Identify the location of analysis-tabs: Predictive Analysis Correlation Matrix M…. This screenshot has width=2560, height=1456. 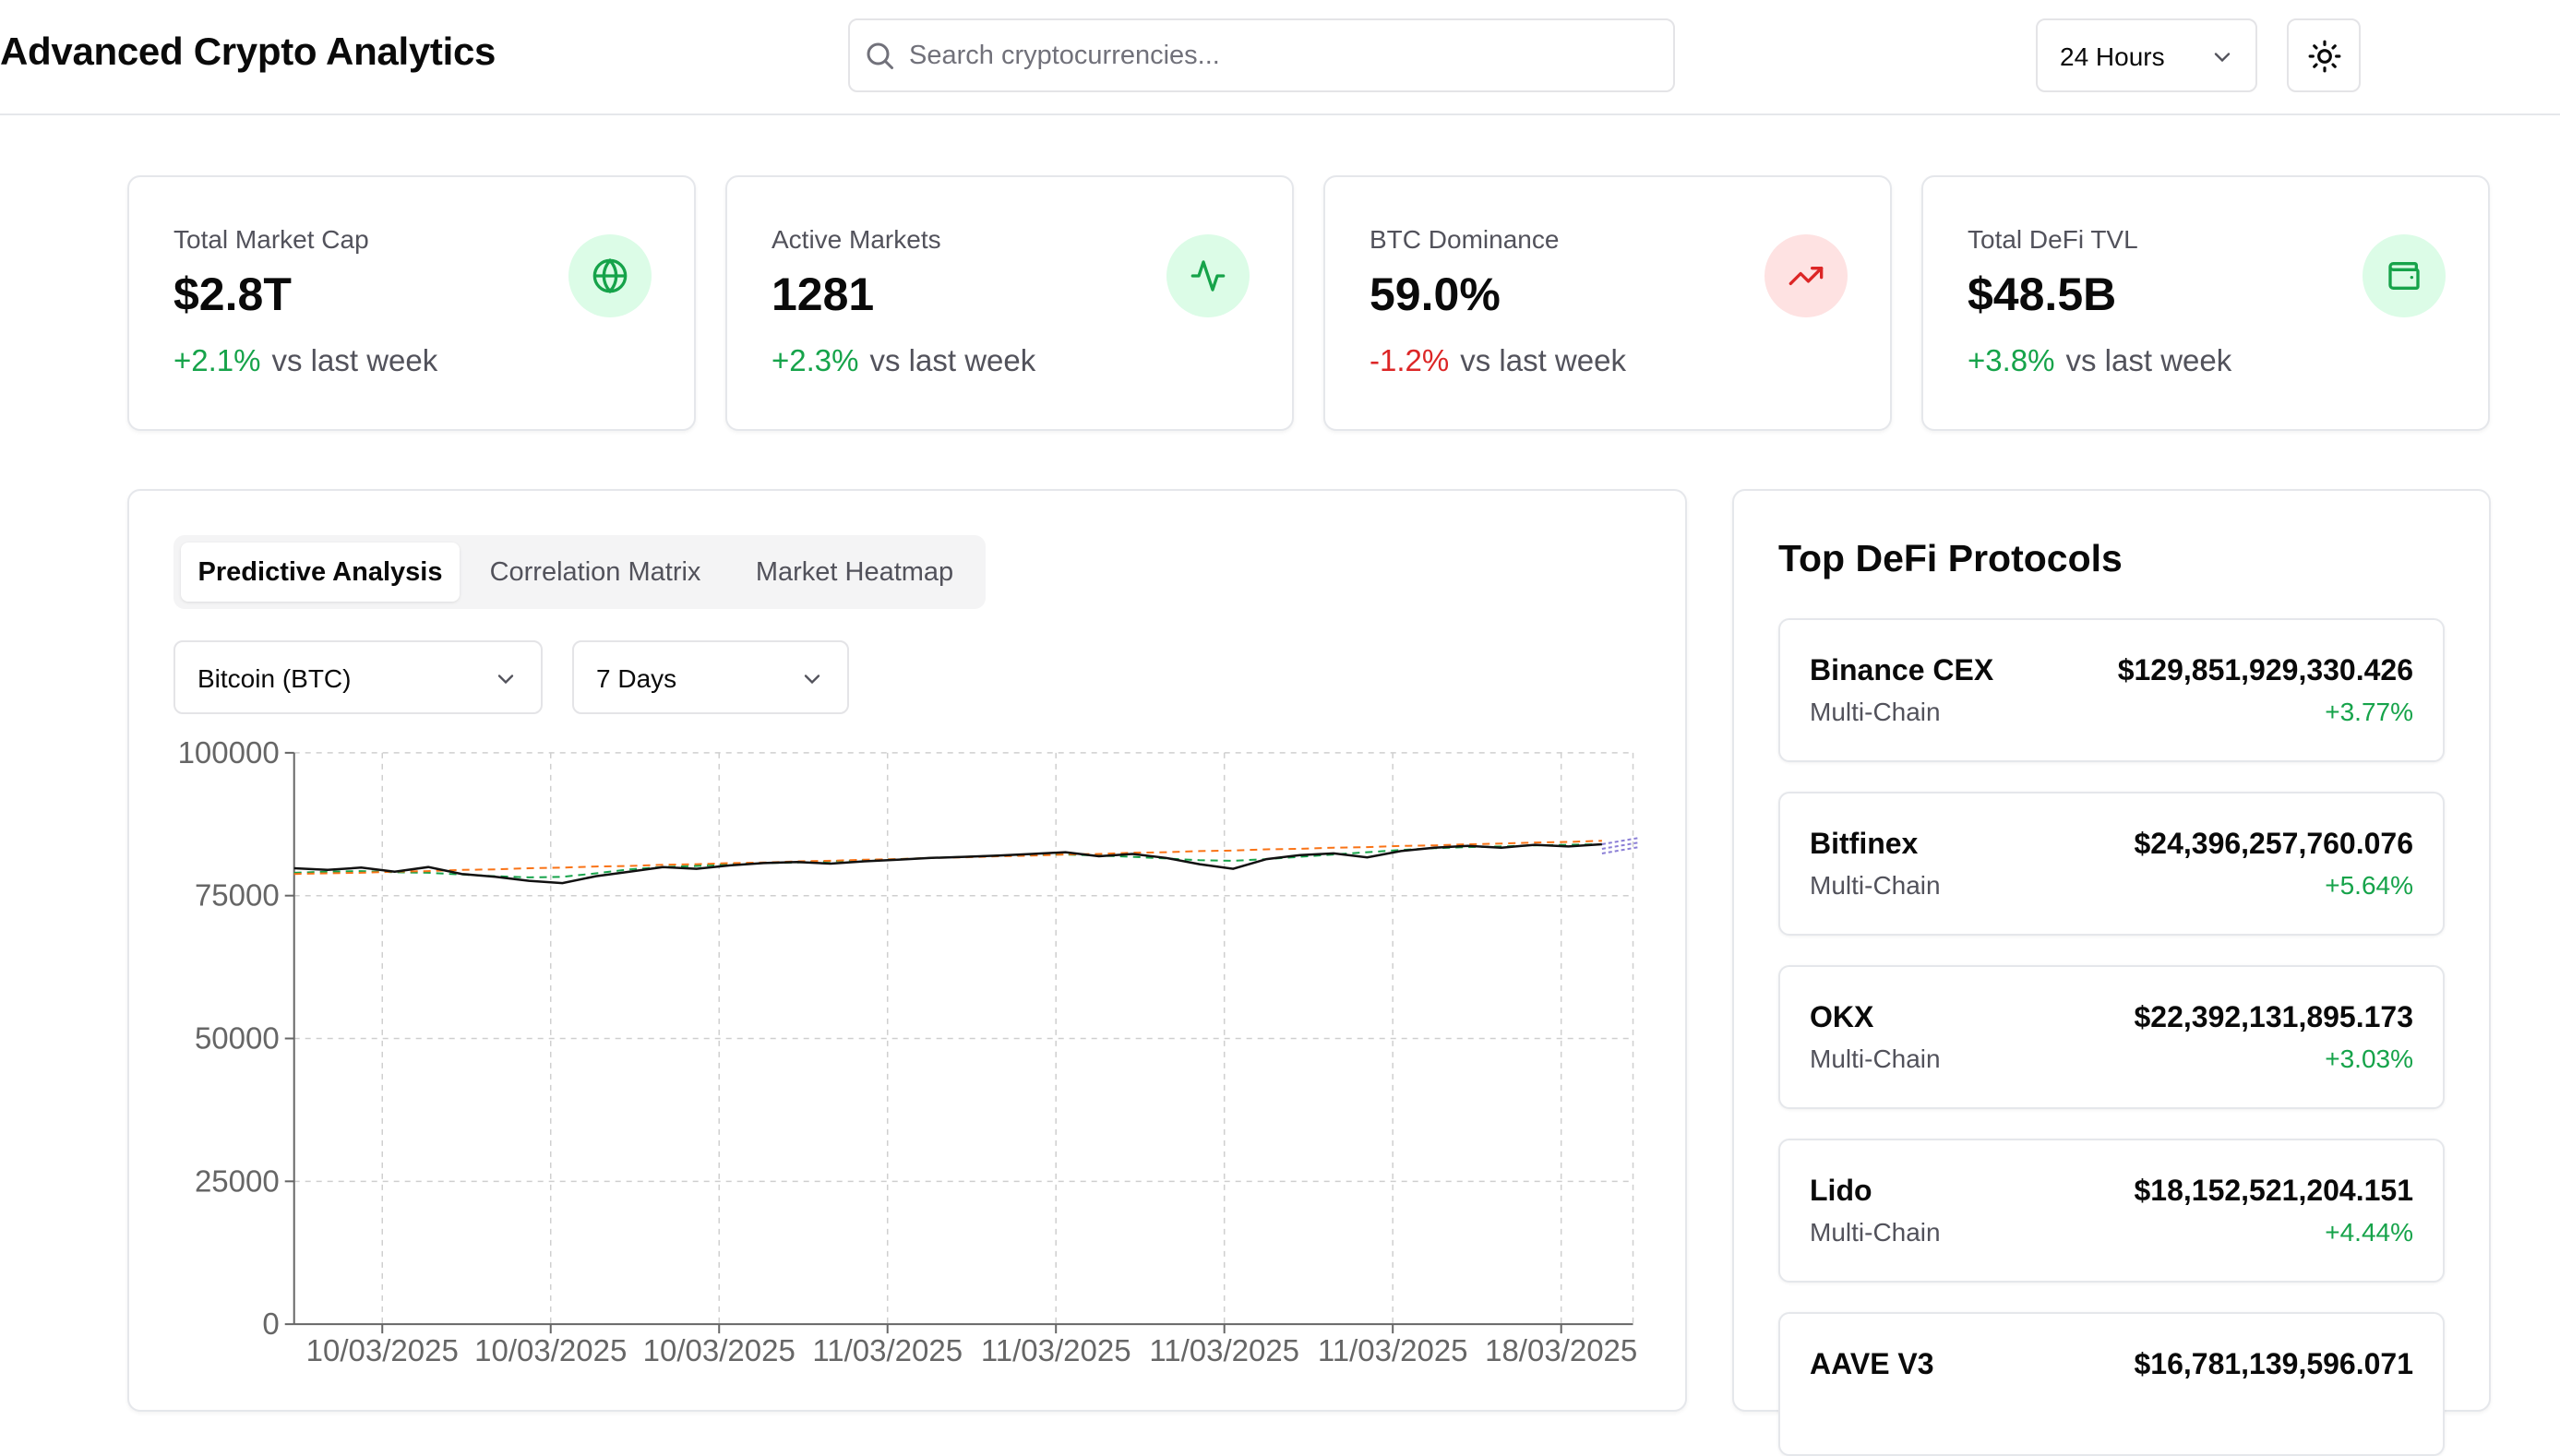
(579, 572).